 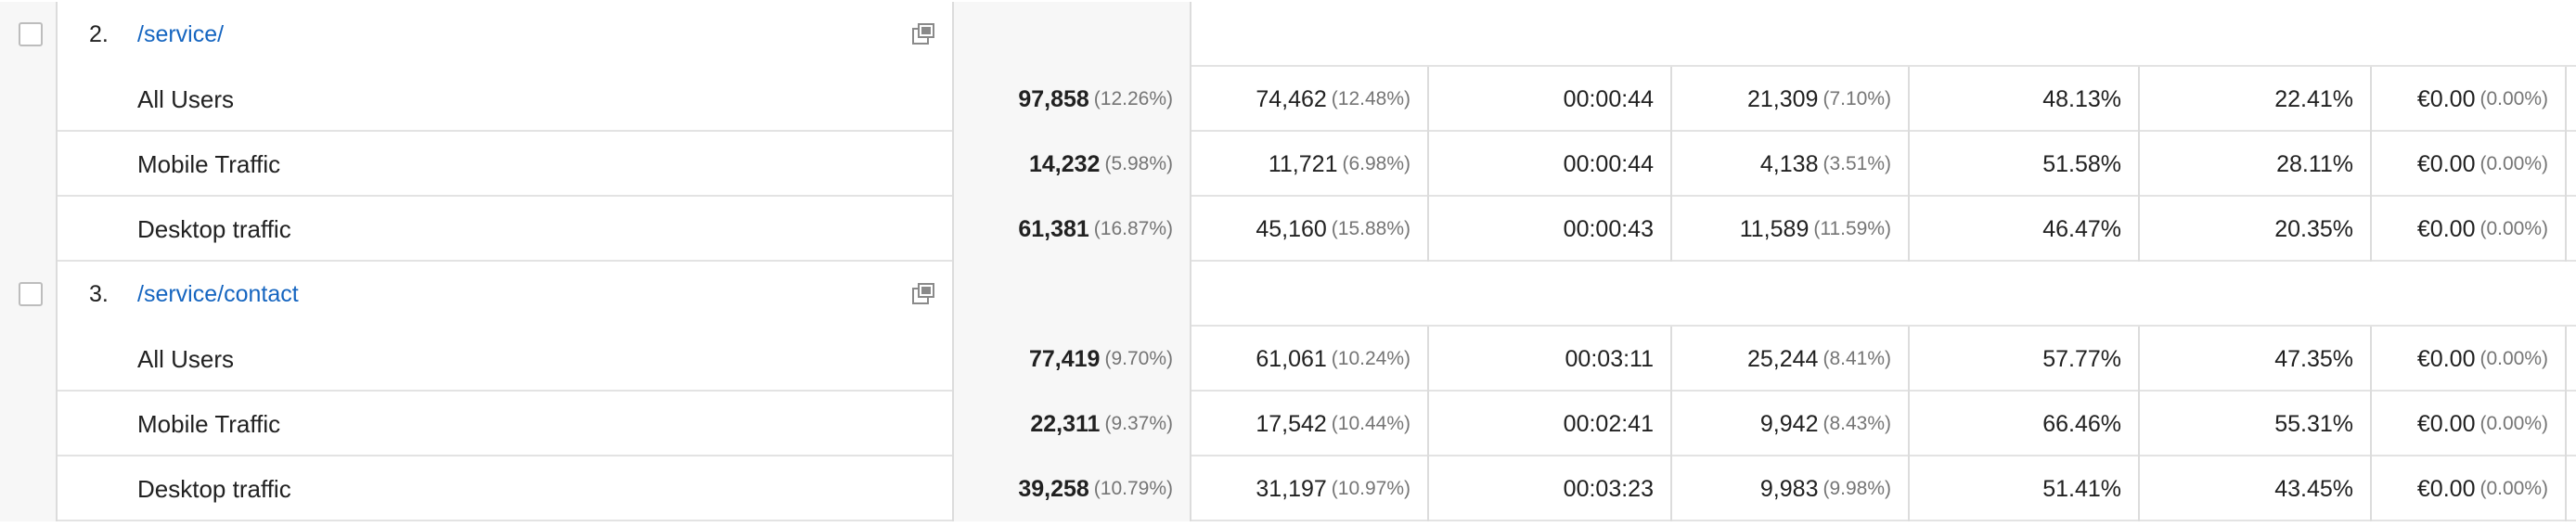 I want to click on metric-value: 48.13%, so click(x=2081, y=99).